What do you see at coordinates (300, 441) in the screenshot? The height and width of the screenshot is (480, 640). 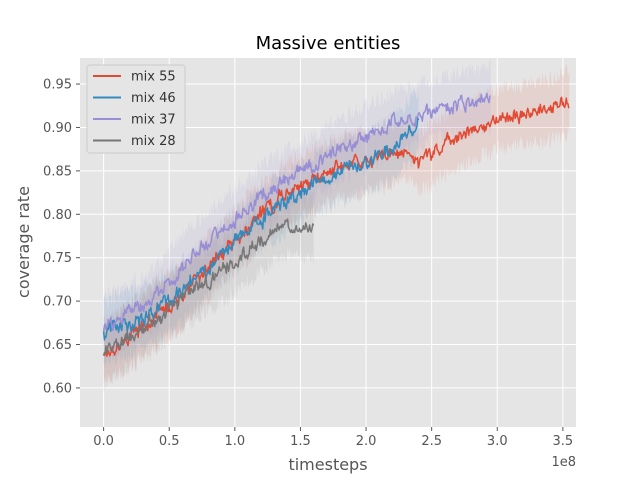 I see `x-tick-label: 1.5` at bounding box center [300, 441].